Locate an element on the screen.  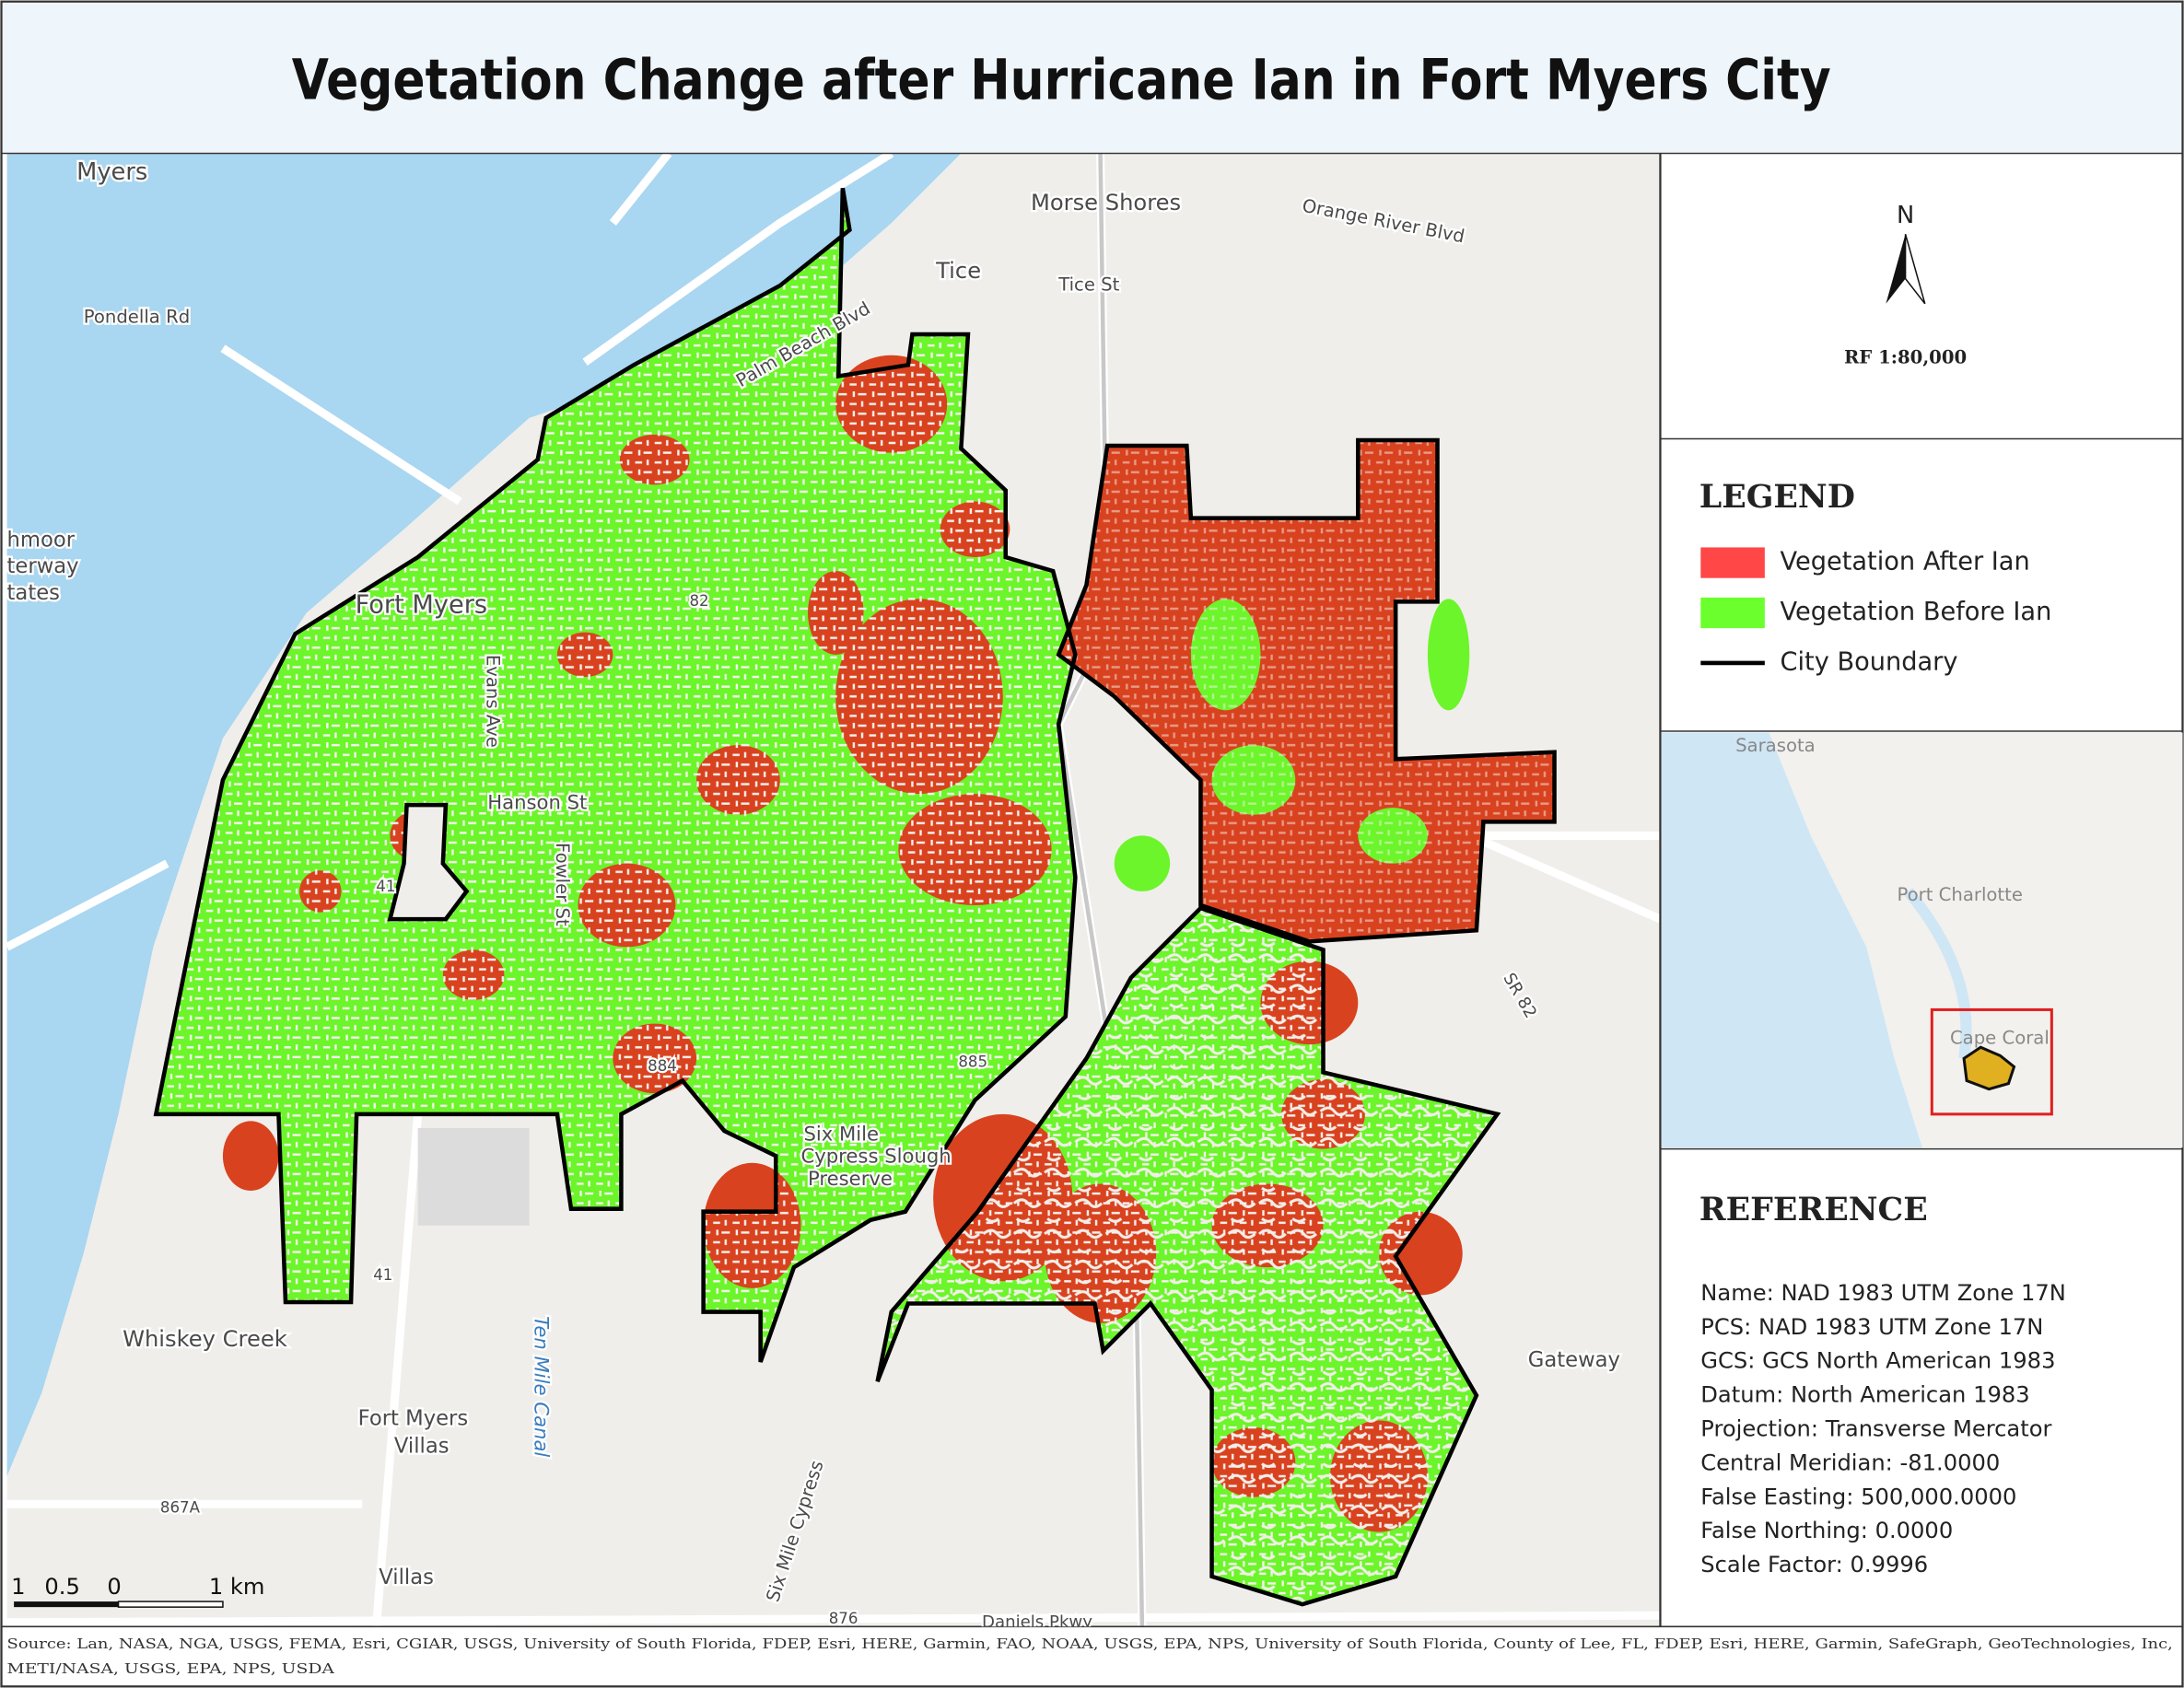
scale-label: 1 km is located at coordinates (237, 1587).